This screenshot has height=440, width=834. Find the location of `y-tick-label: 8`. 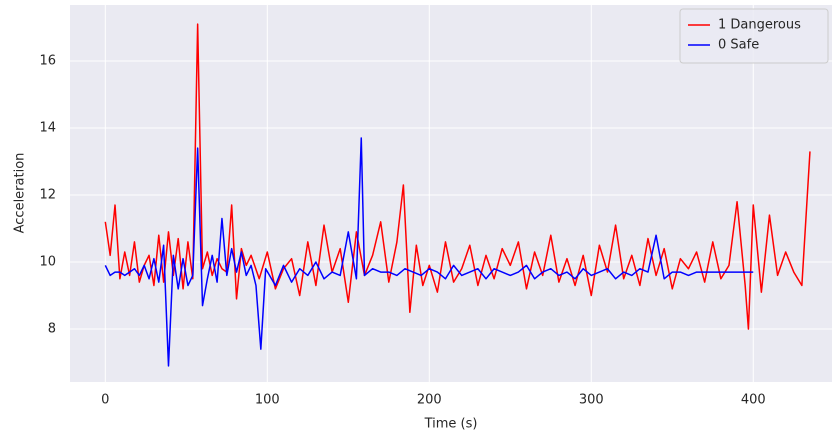

y-tick-label: 8 is located at coordinates (52, 329).